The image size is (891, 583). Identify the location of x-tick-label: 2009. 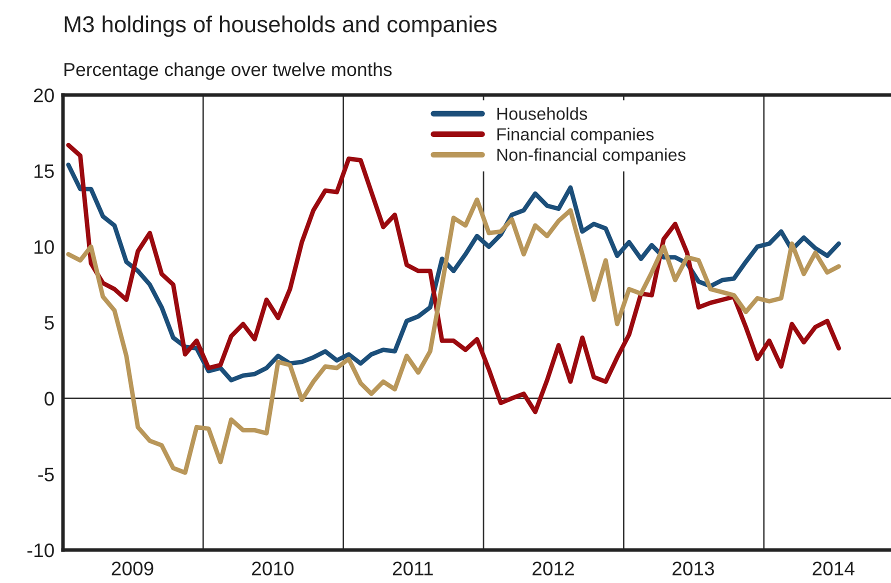
(133, 569).